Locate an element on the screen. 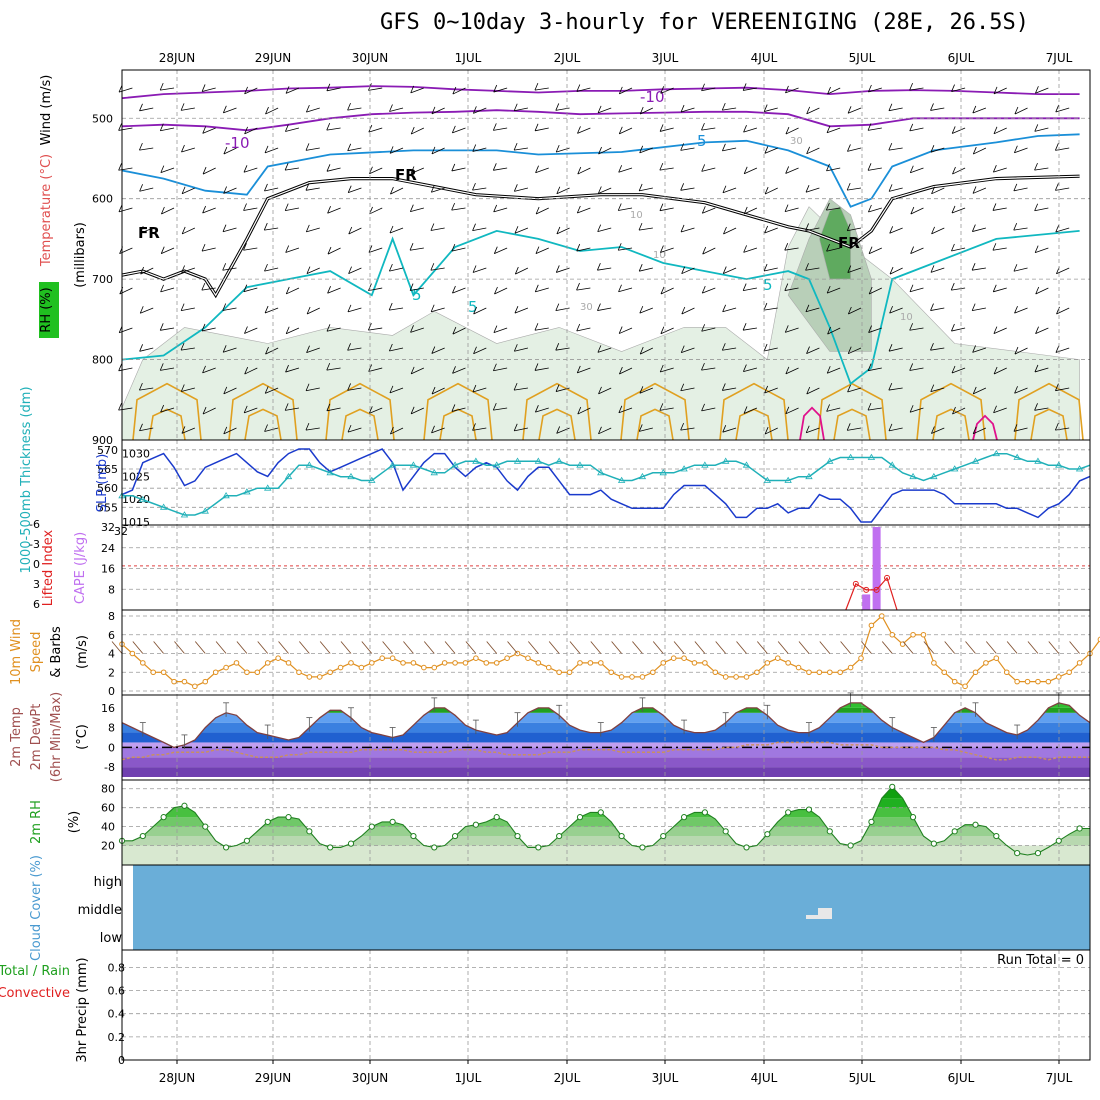  temp-axis-label-1: 2m Temp is located at coordinates (16, 737).